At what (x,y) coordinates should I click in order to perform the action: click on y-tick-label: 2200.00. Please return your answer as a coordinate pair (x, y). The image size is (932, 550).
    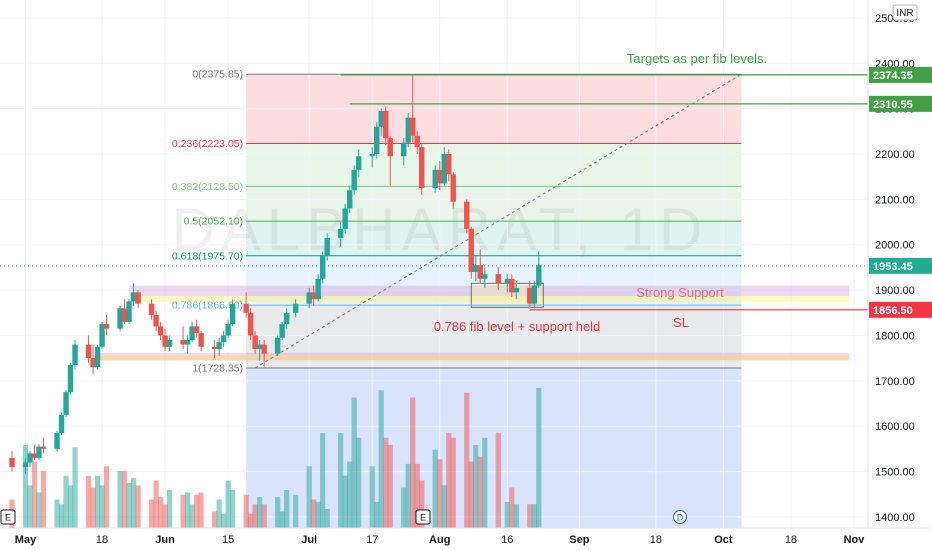
    Looking at the image, I should click on (895, 155).